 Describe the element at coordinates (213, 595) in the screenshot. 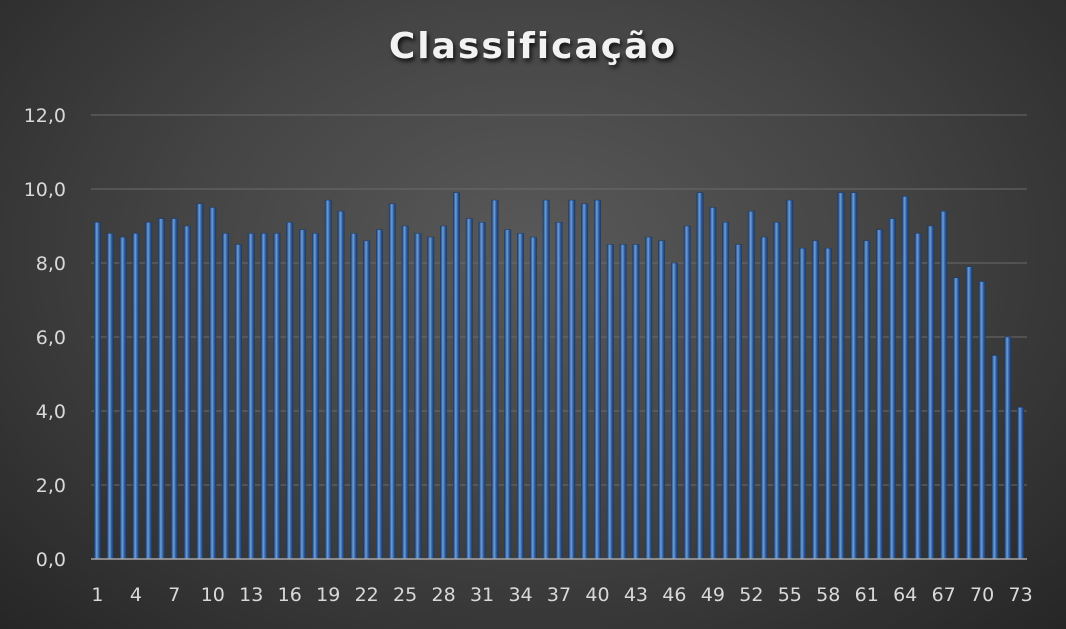

I see `x-tick-label: 10` at that location.